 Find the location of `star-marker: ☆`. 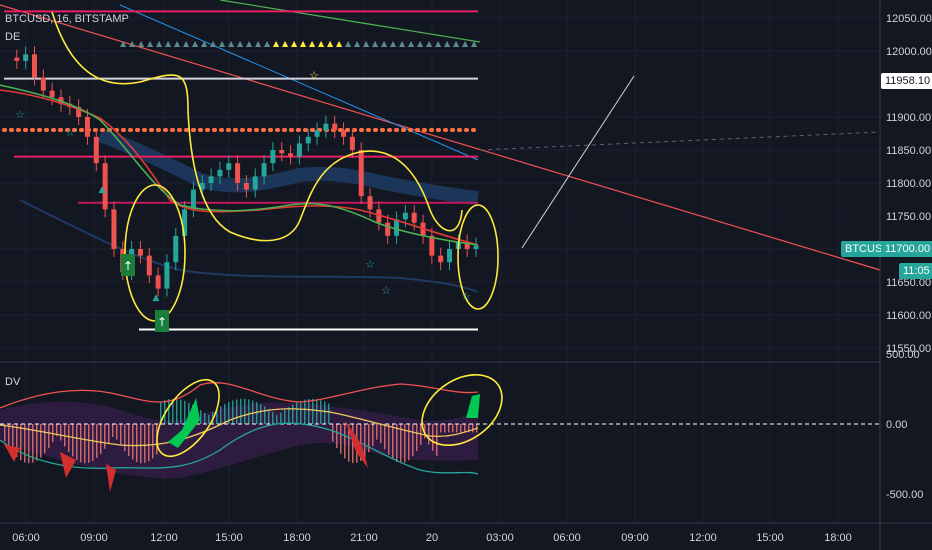

star-marker: ☆ is located at coordinates (20, 114).